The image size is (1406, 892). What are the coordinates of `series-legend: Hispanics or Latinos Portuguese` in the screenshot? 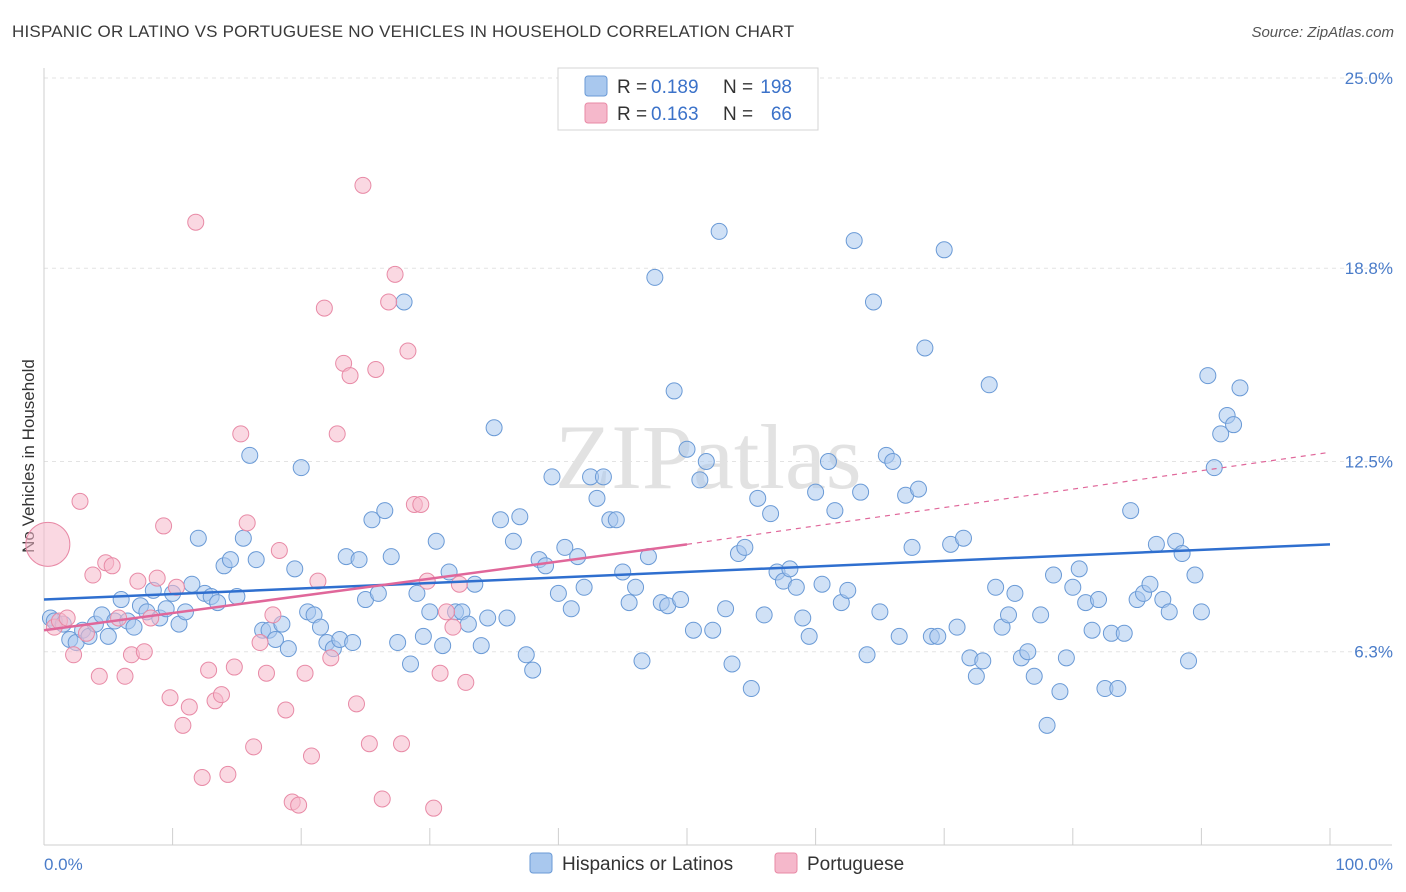 It's located at (716, 863).